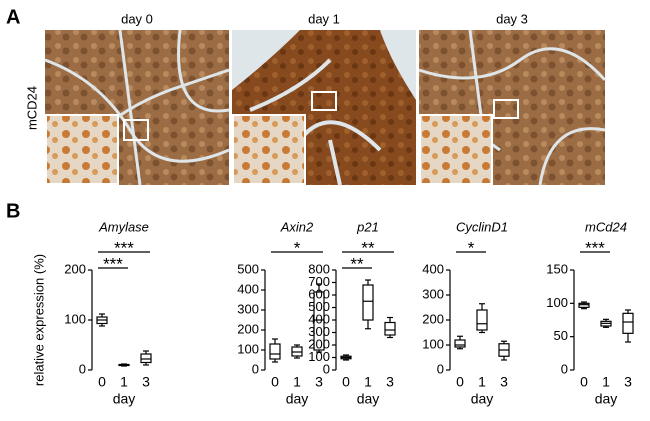 Image resolution: width=650 pixels, height=421 pixels. What do you see at coordinates (297, 226) in the screenshot?
I see `chart-title: Axin2` at bounding box center [297, 226].